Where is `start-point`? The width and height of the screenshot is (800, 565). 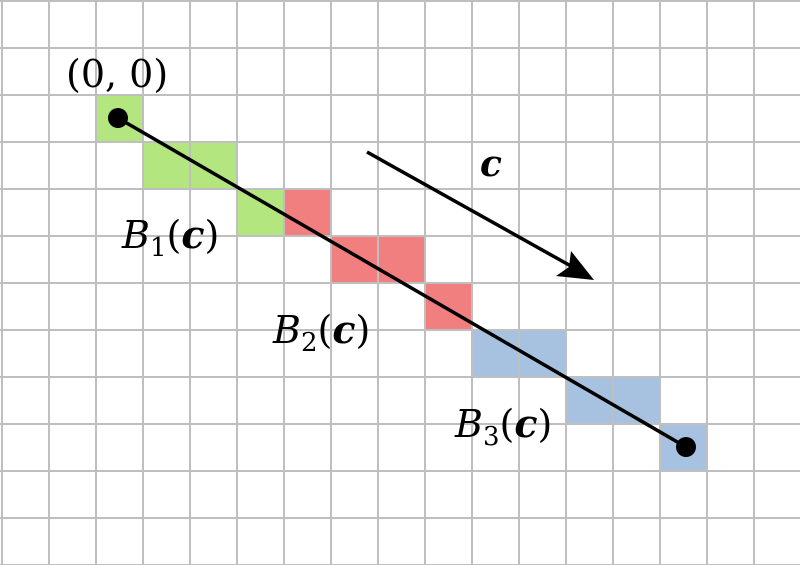
start-point is located at coordinates (118, 118).